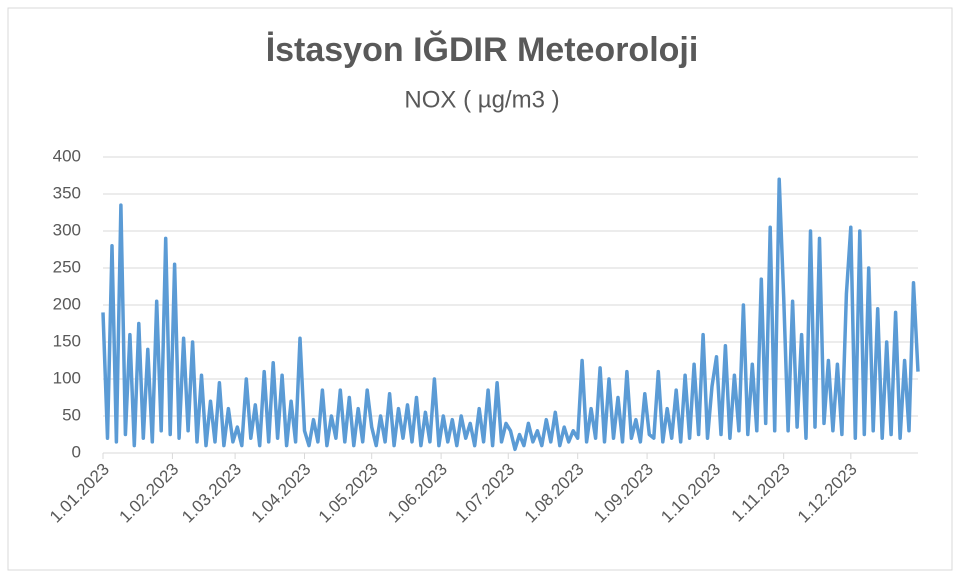 This screenshot has height=579, width=961. What do you see at coordinates (67, 377) in the screenshot?
I see `y-tick-label: 100` at bounding box center [67, 377].